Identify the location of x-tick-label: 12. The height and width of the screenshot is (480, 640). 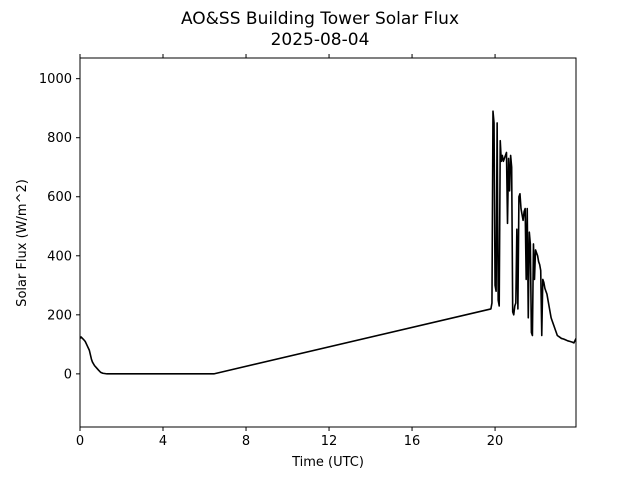
(329, 441).